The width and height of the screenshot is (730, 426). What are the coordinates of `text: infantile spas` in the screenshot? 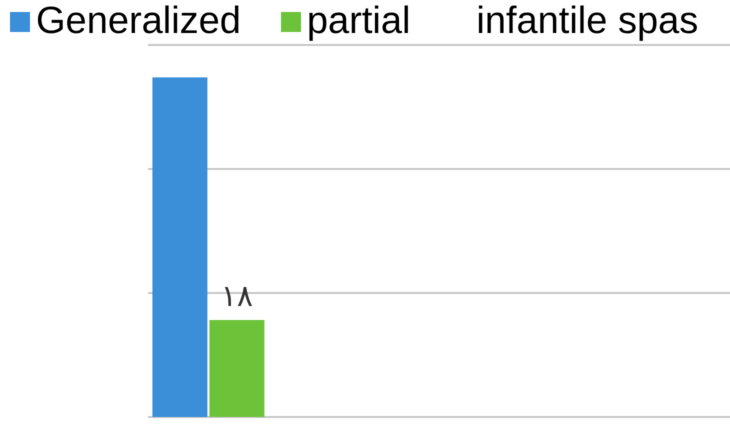 It's located at (587, 21).